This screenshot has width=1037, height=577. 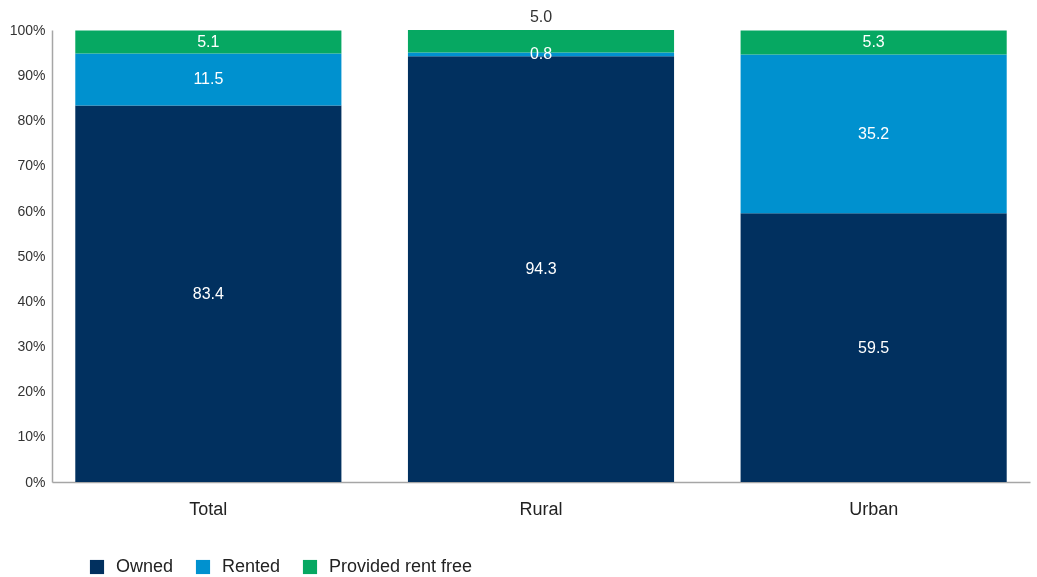 I want to click on data-label: 59.5, so click(x=874, y=347).